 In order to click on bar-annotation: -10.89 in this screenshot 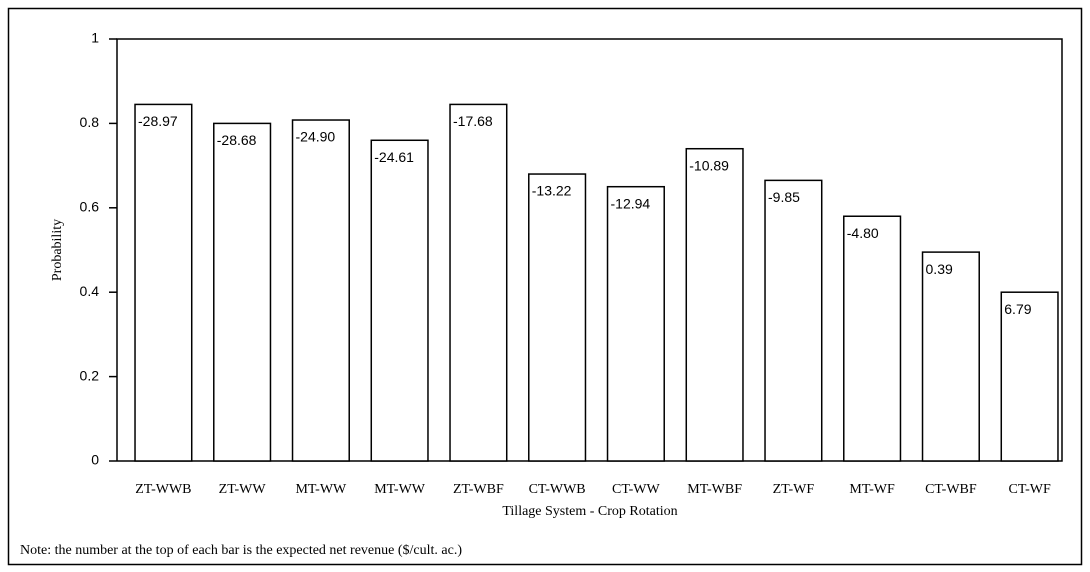, I will do `click(709, 165)`.